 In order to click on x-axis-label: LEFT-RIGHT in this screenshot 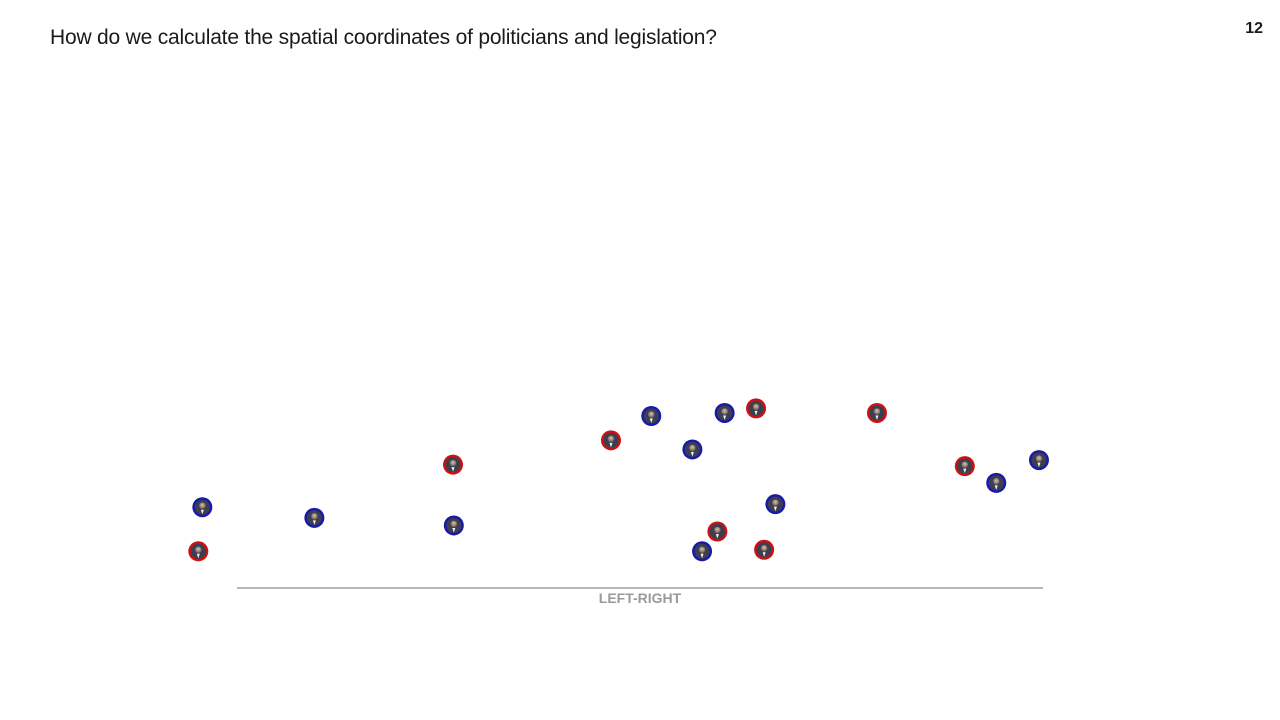, I will do `click(640, 598)`.